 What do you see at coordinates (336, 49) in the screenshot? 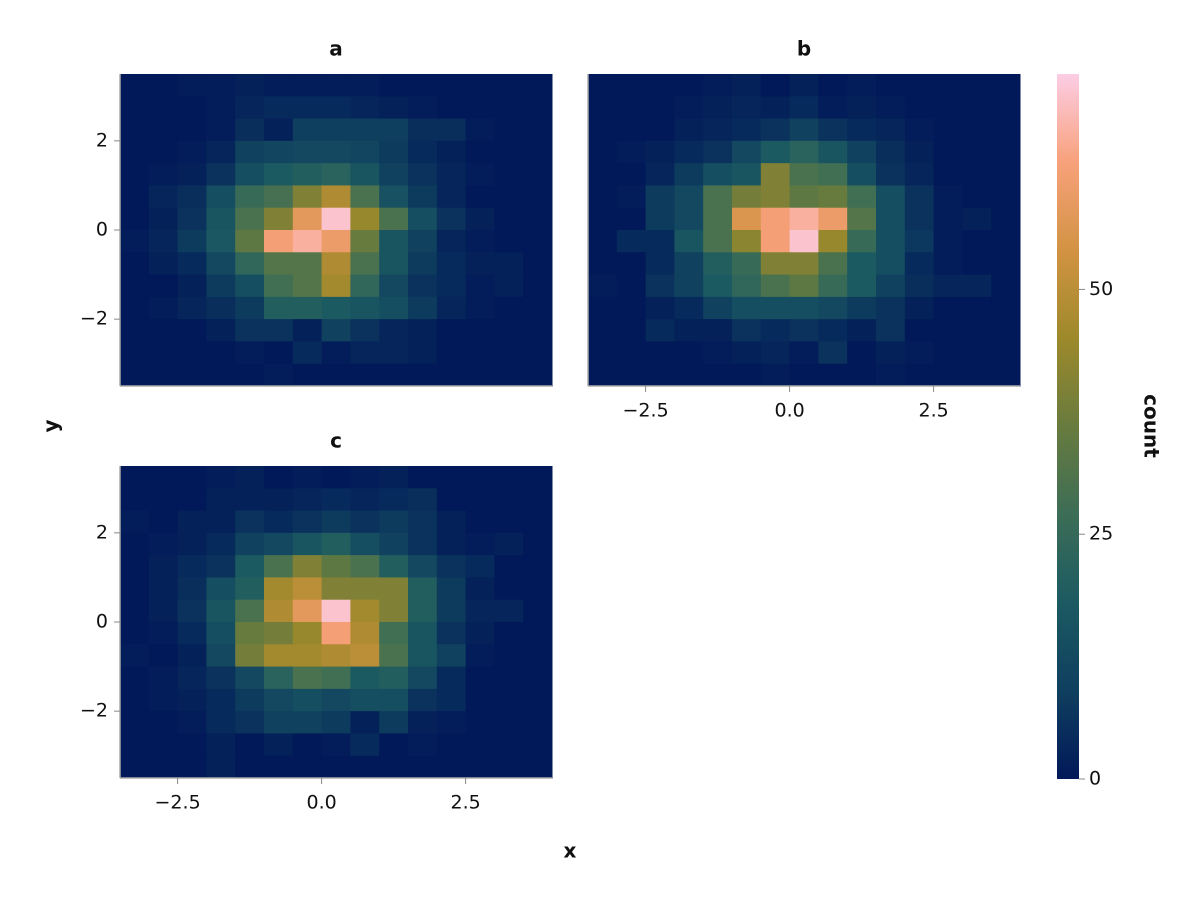
I see `panel-title: a` at bounding box center [336, 49].